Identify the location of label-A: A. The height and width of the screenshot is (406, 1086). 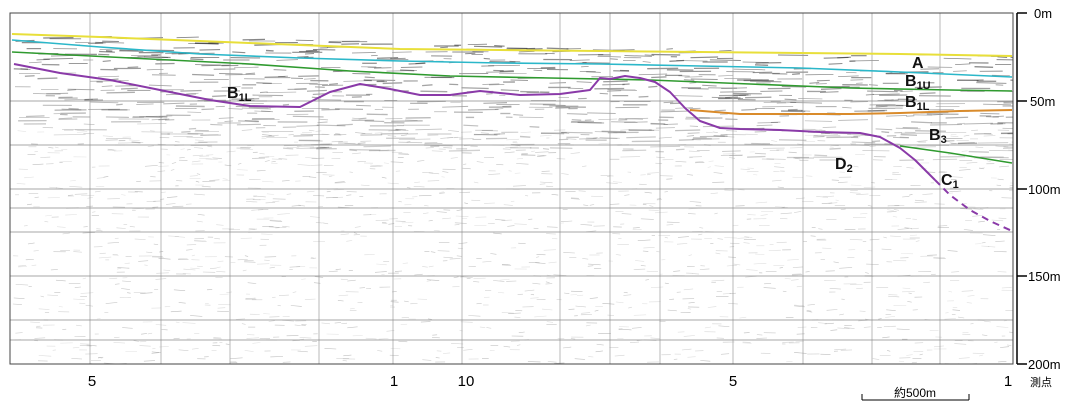
(918, 63).